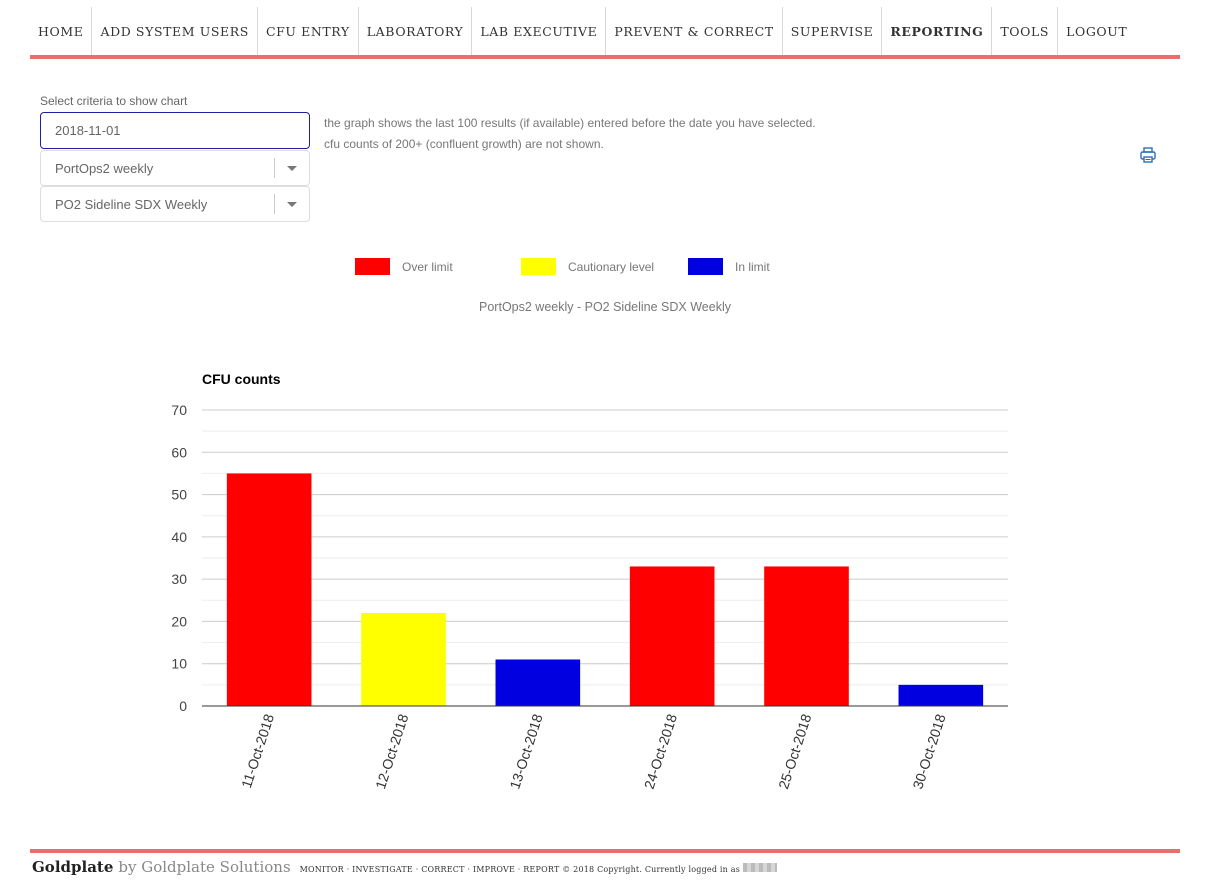 The height and width of the screenshot is (885, 1224). Describe the element at coordinates (175, 130) in the screenshot. I see `date-input` at that location.